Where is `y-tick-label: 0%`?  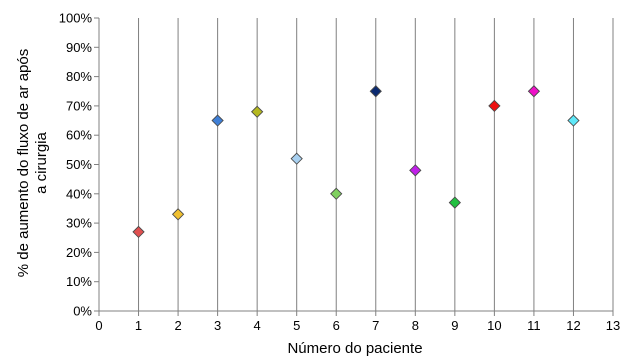
y-tick-label: 0% is located at coordinates (82, 311).